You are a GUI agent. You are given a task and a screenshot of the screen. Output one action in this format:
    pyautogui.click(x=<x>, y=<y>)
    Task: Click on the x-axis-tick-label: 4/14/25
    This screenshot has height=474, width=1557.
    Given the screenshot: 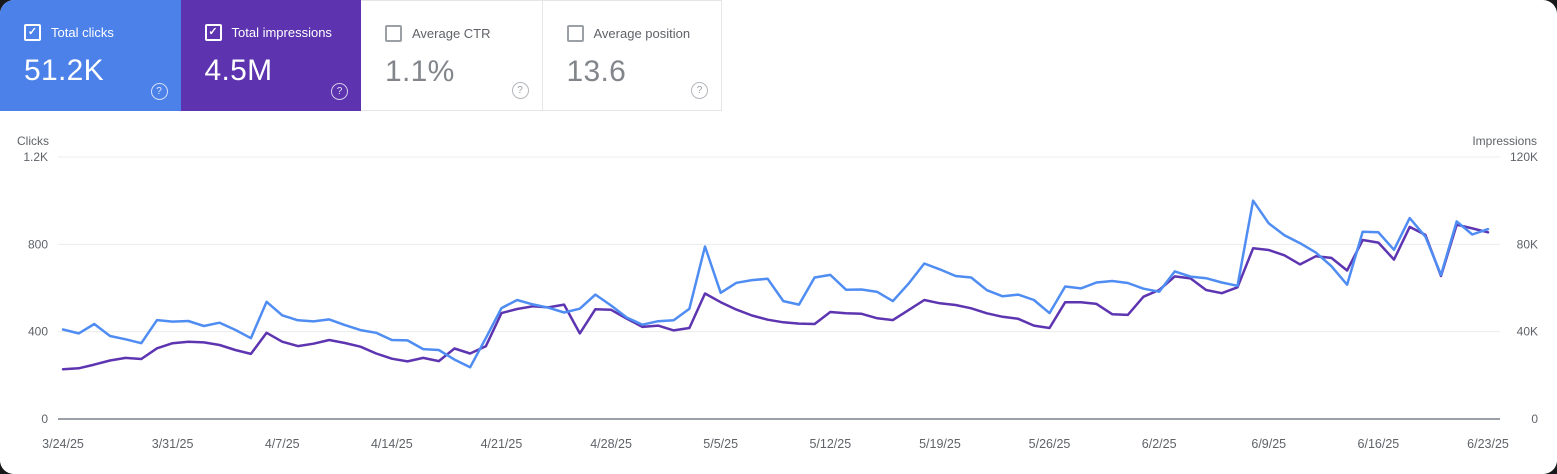 What is the action you would take?
    pyautogui.click(x=392, y=444)
    